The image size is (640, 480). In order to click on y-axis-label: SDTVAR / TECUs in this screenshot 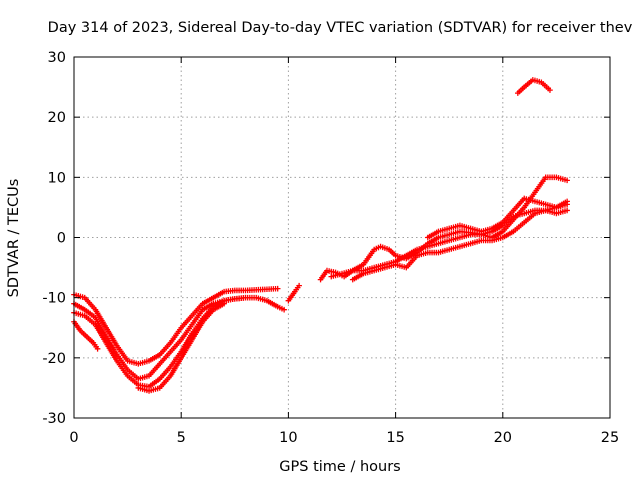, I will do `click(14, 238)`.